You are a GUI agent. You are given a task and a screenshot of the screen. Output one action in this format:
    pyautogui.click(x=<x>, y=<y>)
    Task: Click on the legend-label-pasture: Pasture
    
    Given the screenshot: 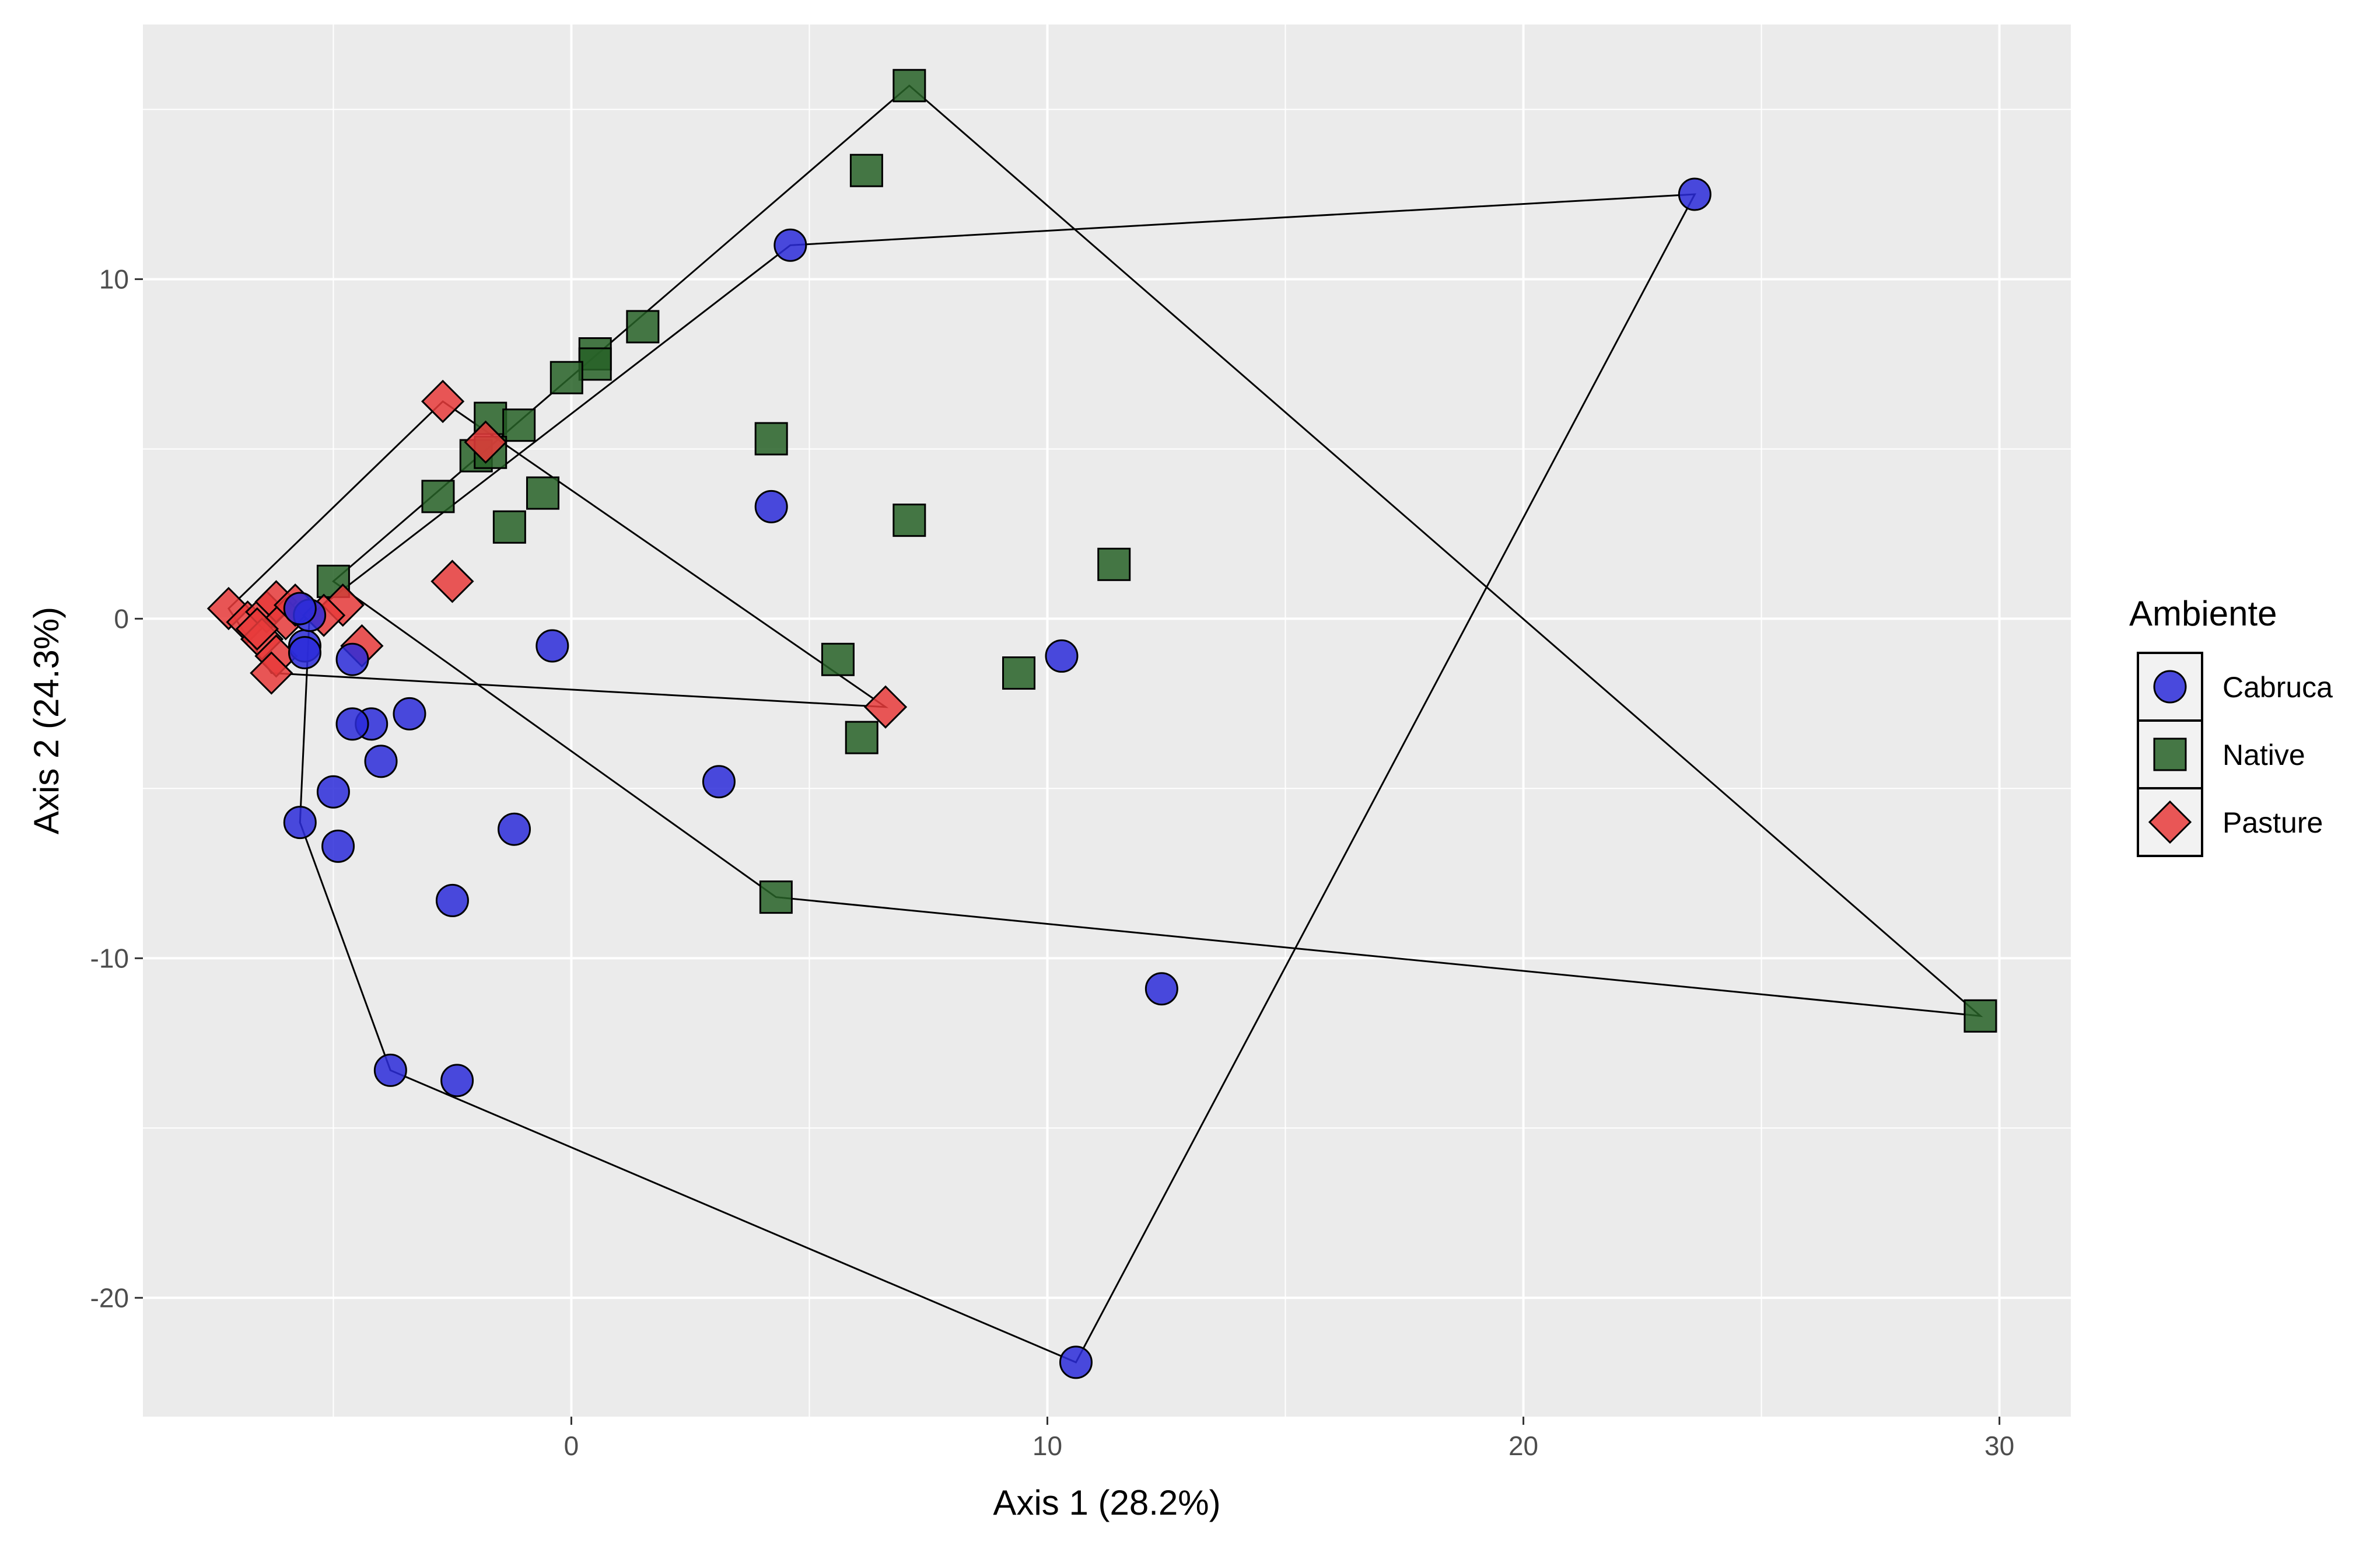 What is the action you would take?
    pyautogui.click(x=2272, y=823)
    